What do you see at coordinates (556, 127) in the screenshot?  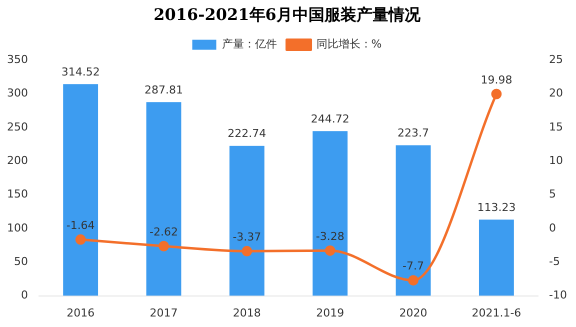 I see `y2-tick-label: 15` at bounding box center [556, 127].